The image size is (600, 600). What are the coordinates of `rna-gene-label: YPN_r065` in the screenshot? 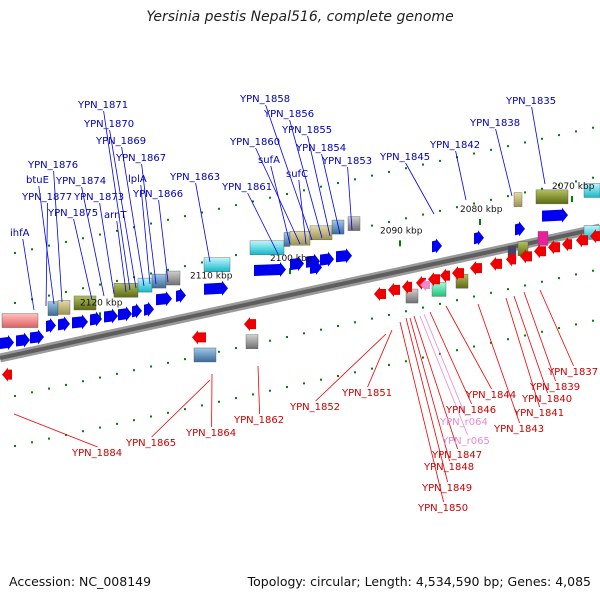 It's located at (465, 441).